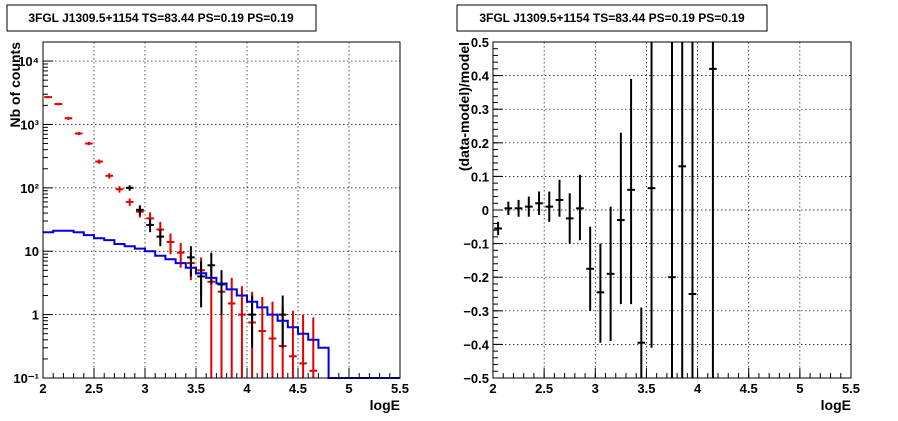  What do you see at coordinates (480, 42) in the screenshot?
I see `y-tick-label: 0.5` at bounding box center [480, 42].